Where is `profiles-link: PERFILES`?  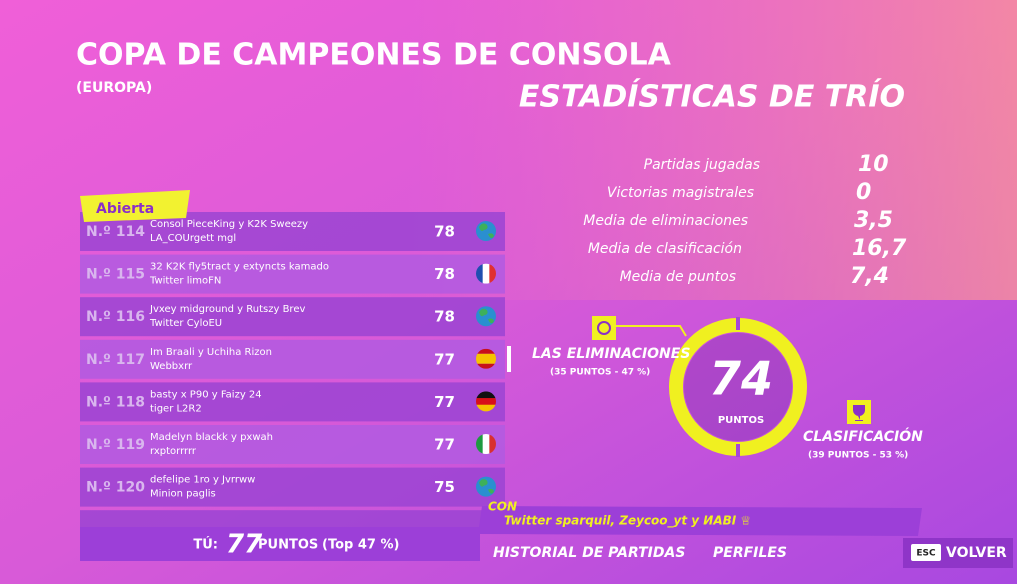 profiles-link: PERFILES is located at coordinates (750, 553).